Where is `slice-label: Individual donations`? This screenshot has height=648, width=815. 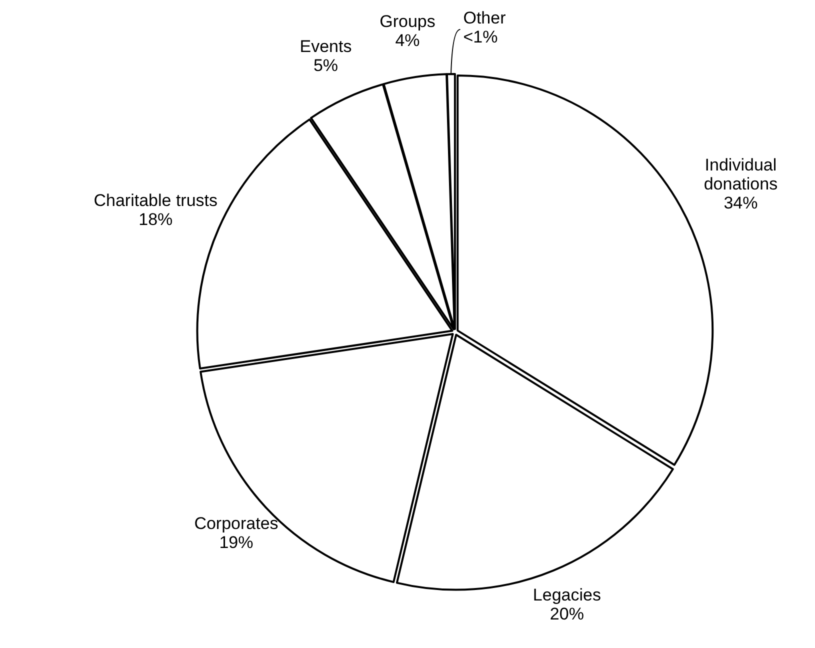 slice-label: Individual donations is located at coordinates (741, 175).